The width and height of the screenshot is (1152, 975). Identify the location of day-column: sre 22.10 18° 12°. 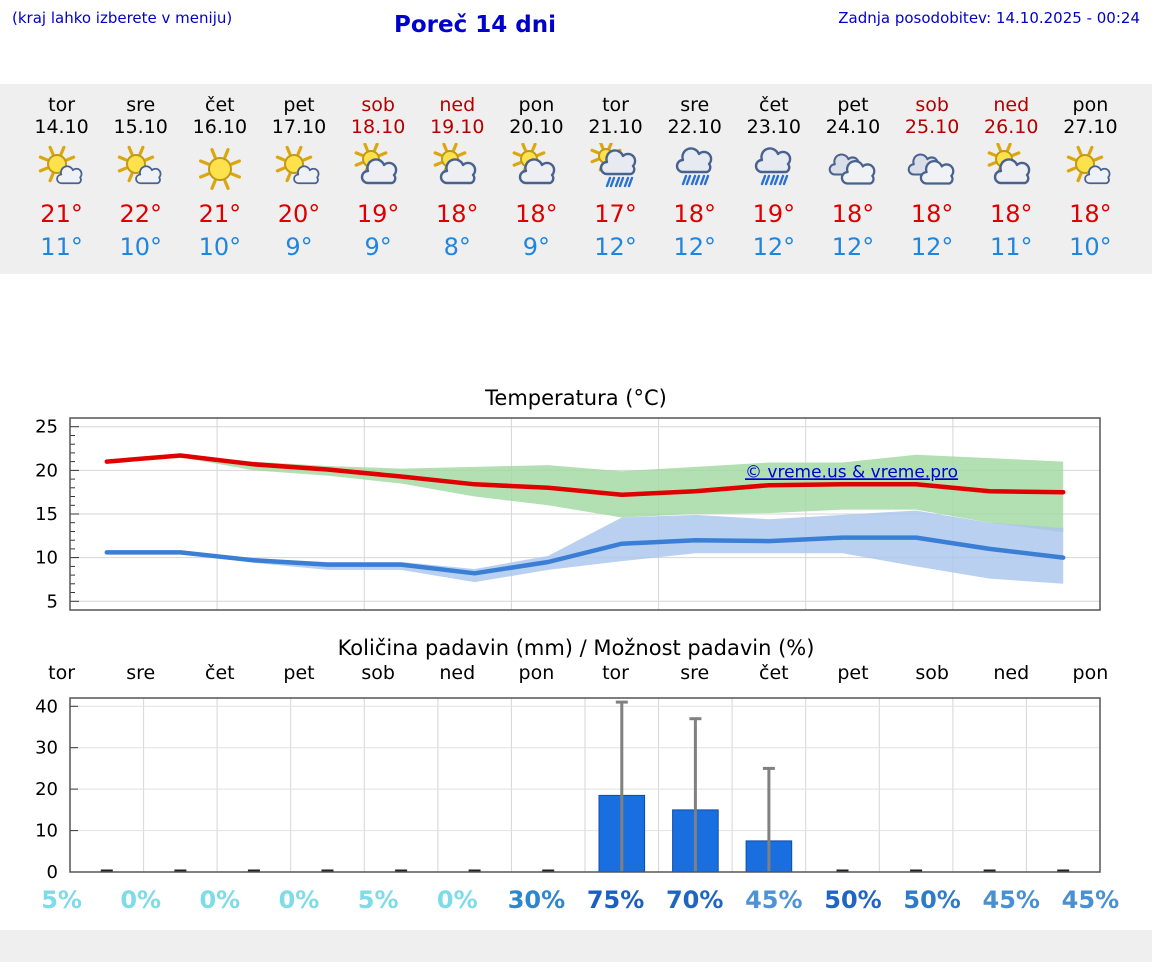
(694, 178).